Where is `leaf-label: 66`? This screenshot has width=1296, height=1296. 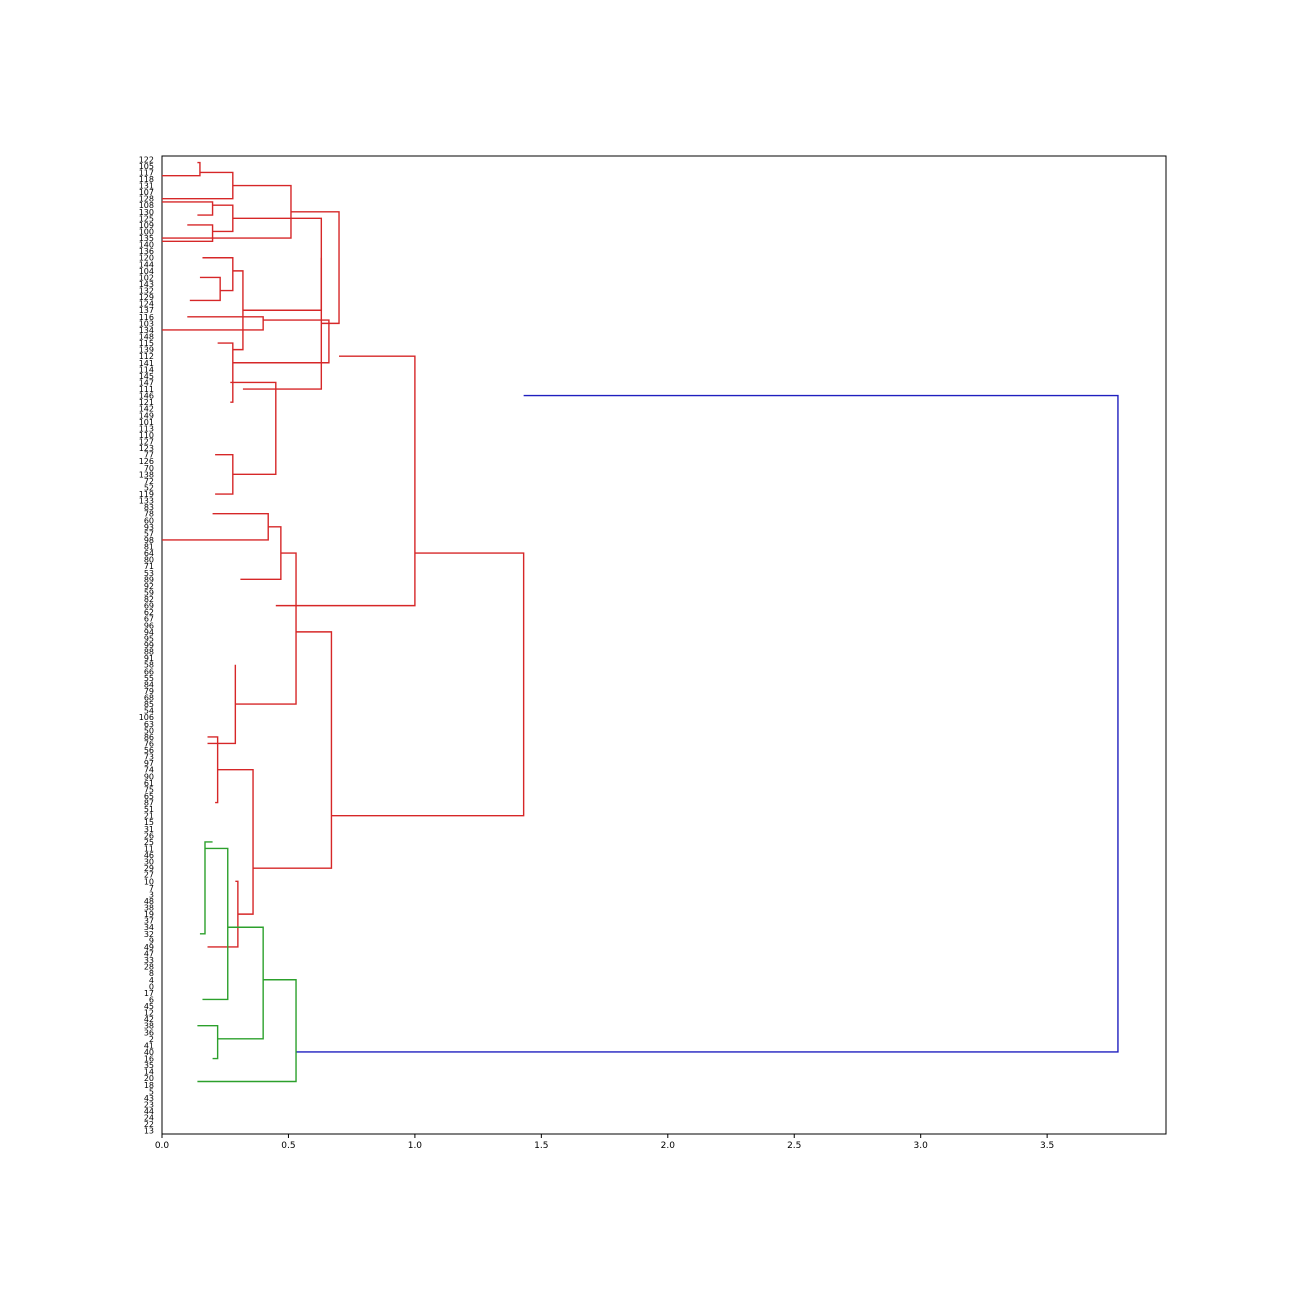
leaf-label: 66 is located at coordinates (149, 671).